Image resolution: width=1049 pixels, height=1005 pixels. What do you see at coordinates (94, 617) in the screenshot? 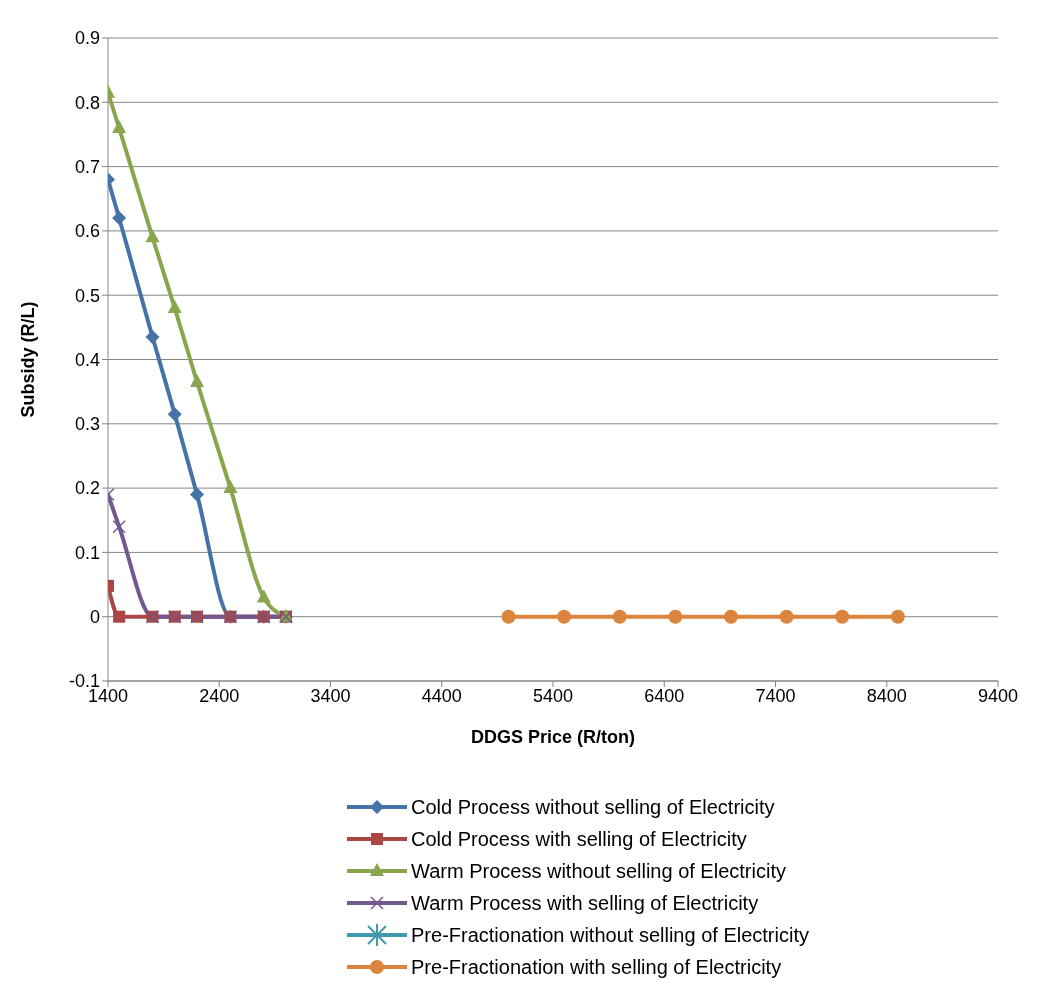
I see `y-tick-label: 0` at bounding box center [94, 617].